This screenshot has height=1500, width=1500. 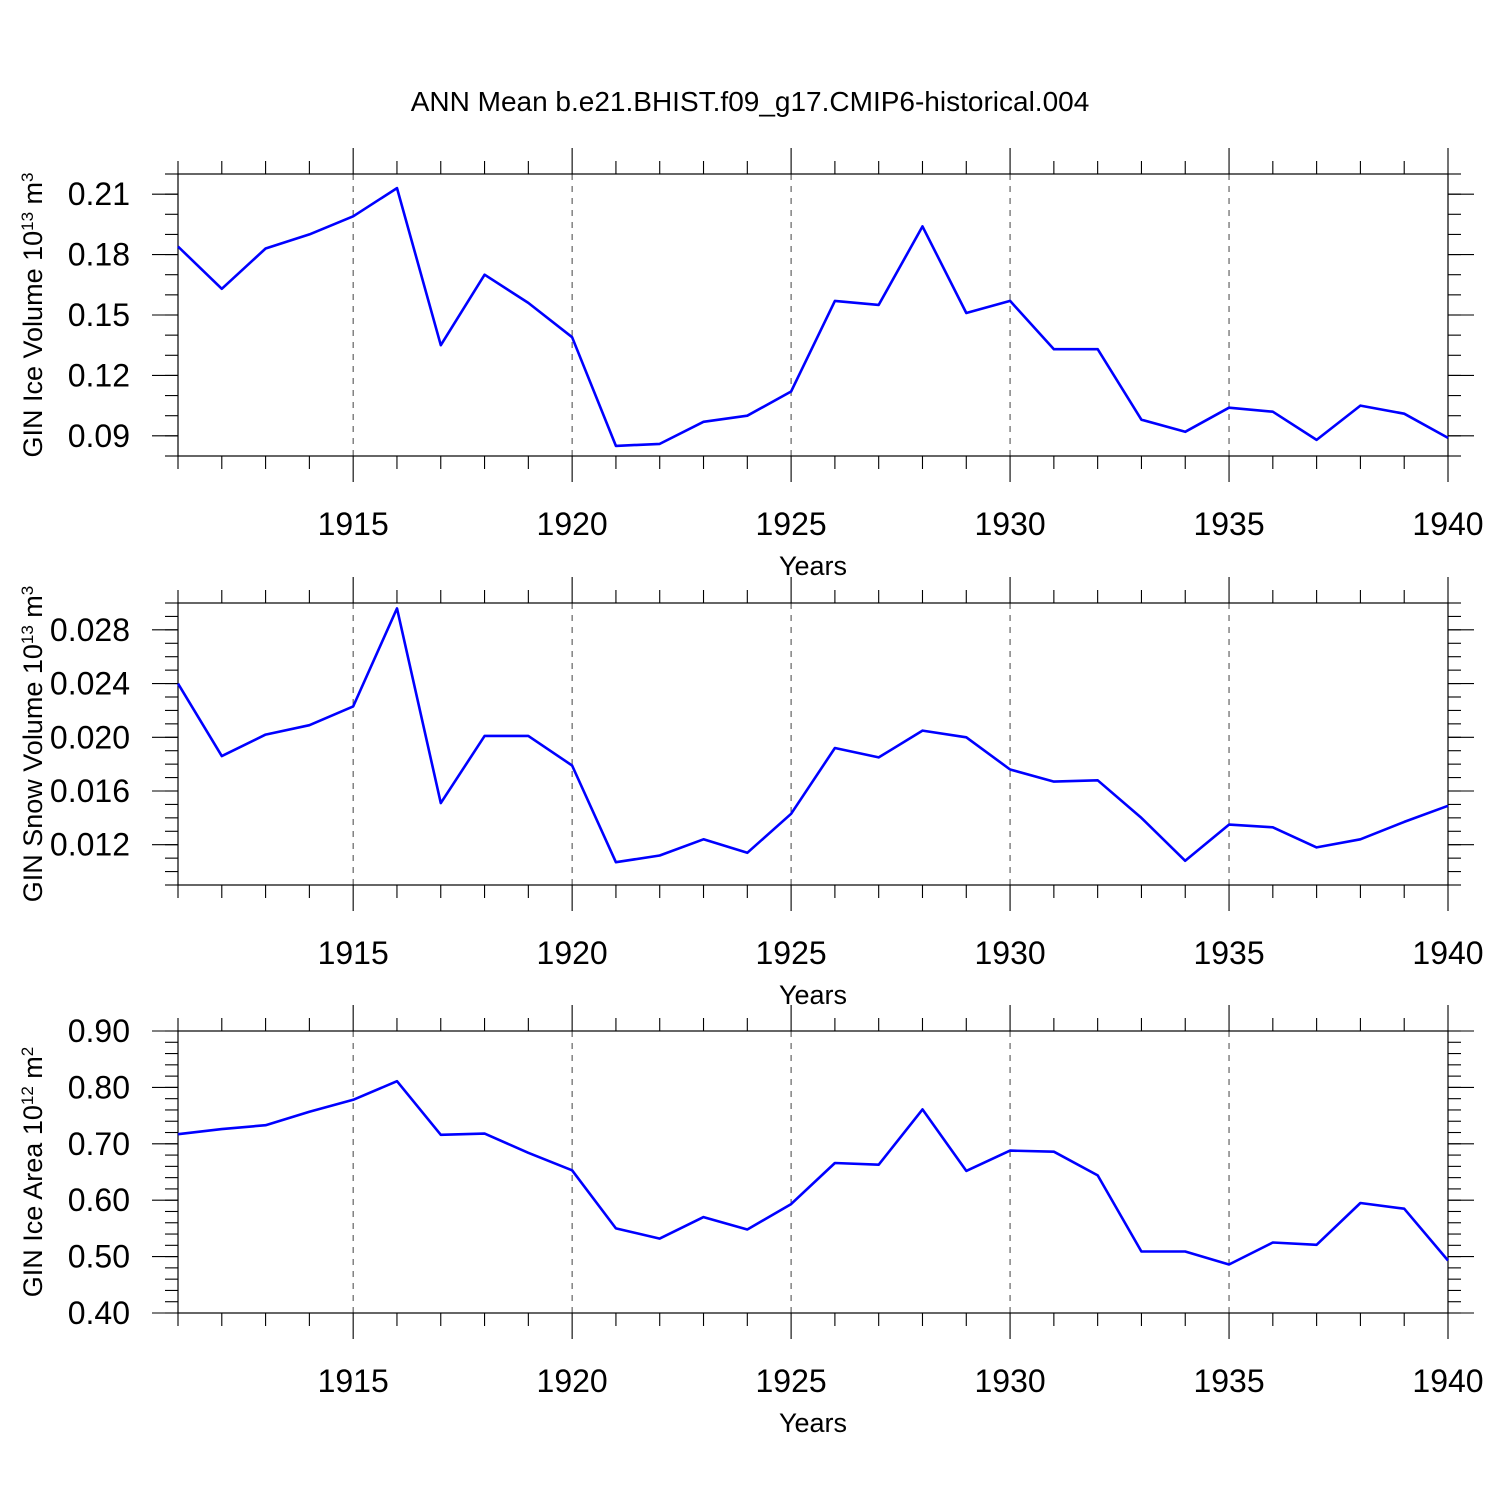 What do you see at coordinates (90, 684) in the screenshot?
I see `y-tick-label: 0.024` at bounding box center [90, 684].